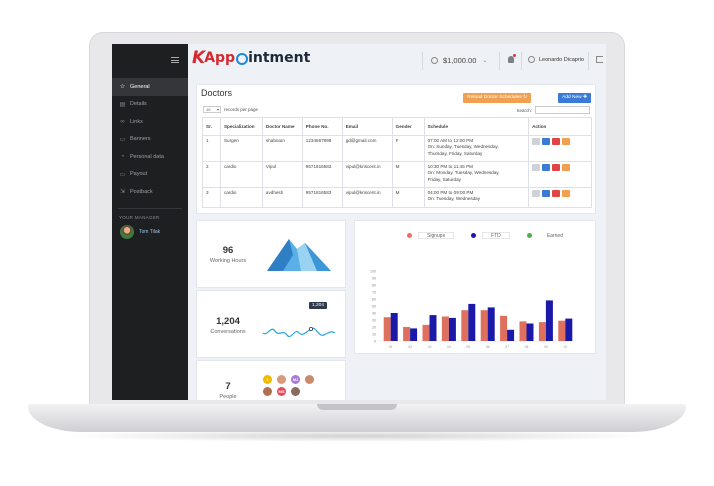 This screenshot has height=486, width=714. I want to click on column-header: Doctor Name, so click(282, 126).